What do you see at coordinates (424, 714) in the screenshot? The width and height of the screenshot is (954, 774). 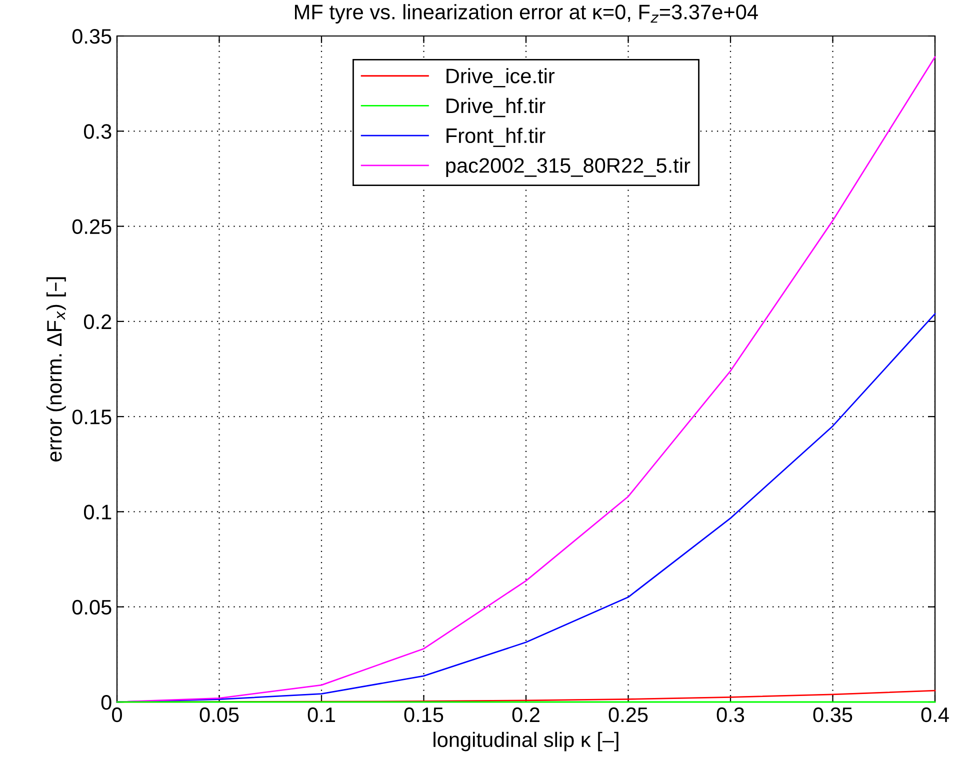 I see `x-tick-label: 0.15` at bounding box center [424, 714].